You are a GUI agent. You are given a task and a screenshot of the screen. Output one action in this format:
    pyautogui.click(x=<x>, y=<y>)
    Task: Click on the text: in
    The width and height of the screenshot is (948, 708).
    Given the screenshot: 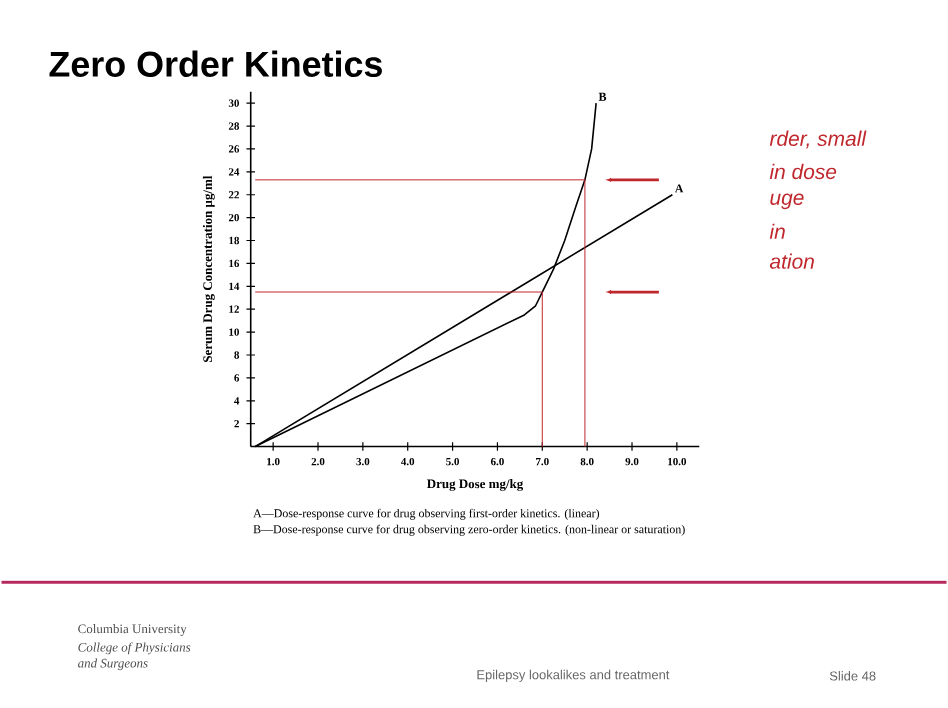 What is the action you would take?
    pyautogui.click(x=777, y=231)
    